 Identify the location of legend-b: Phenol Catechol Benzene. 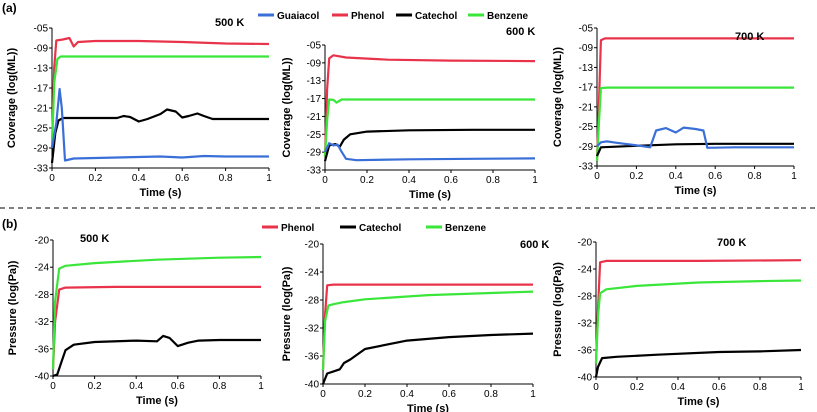
(374, 228).